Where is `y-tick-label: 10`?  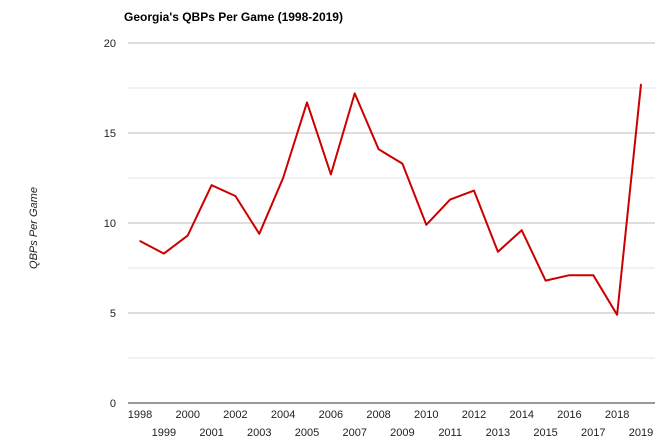 y-tick-label: 10 is located at coordinates (110, 224).